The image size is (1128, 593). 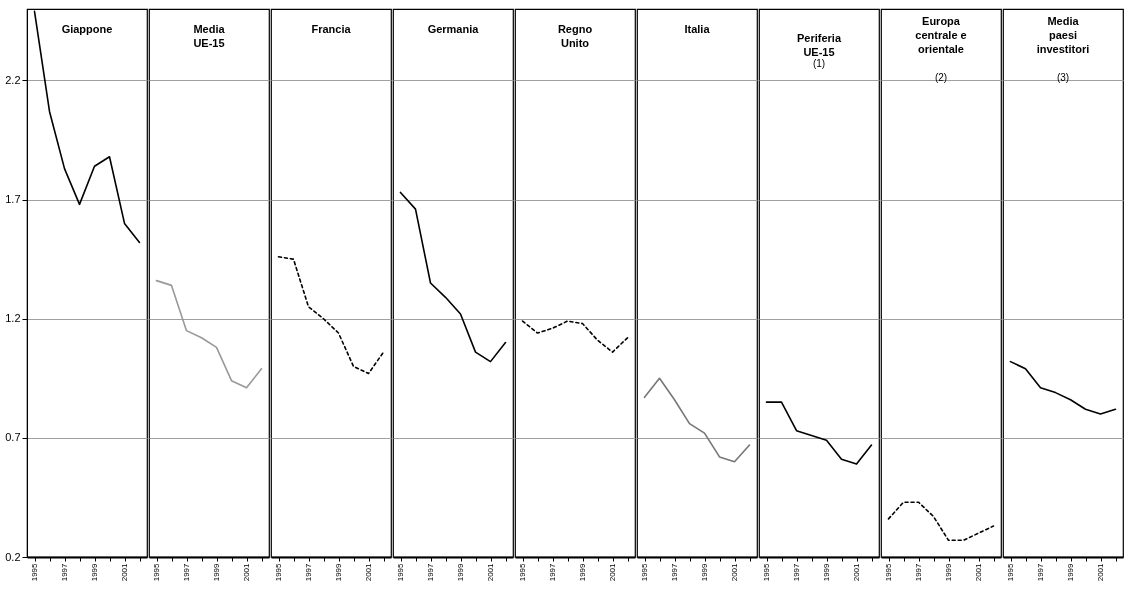 What do you see at coordinates (1063, 77) in the screenshot?
I see `text: (3)` at bounding box center [1063, 77].